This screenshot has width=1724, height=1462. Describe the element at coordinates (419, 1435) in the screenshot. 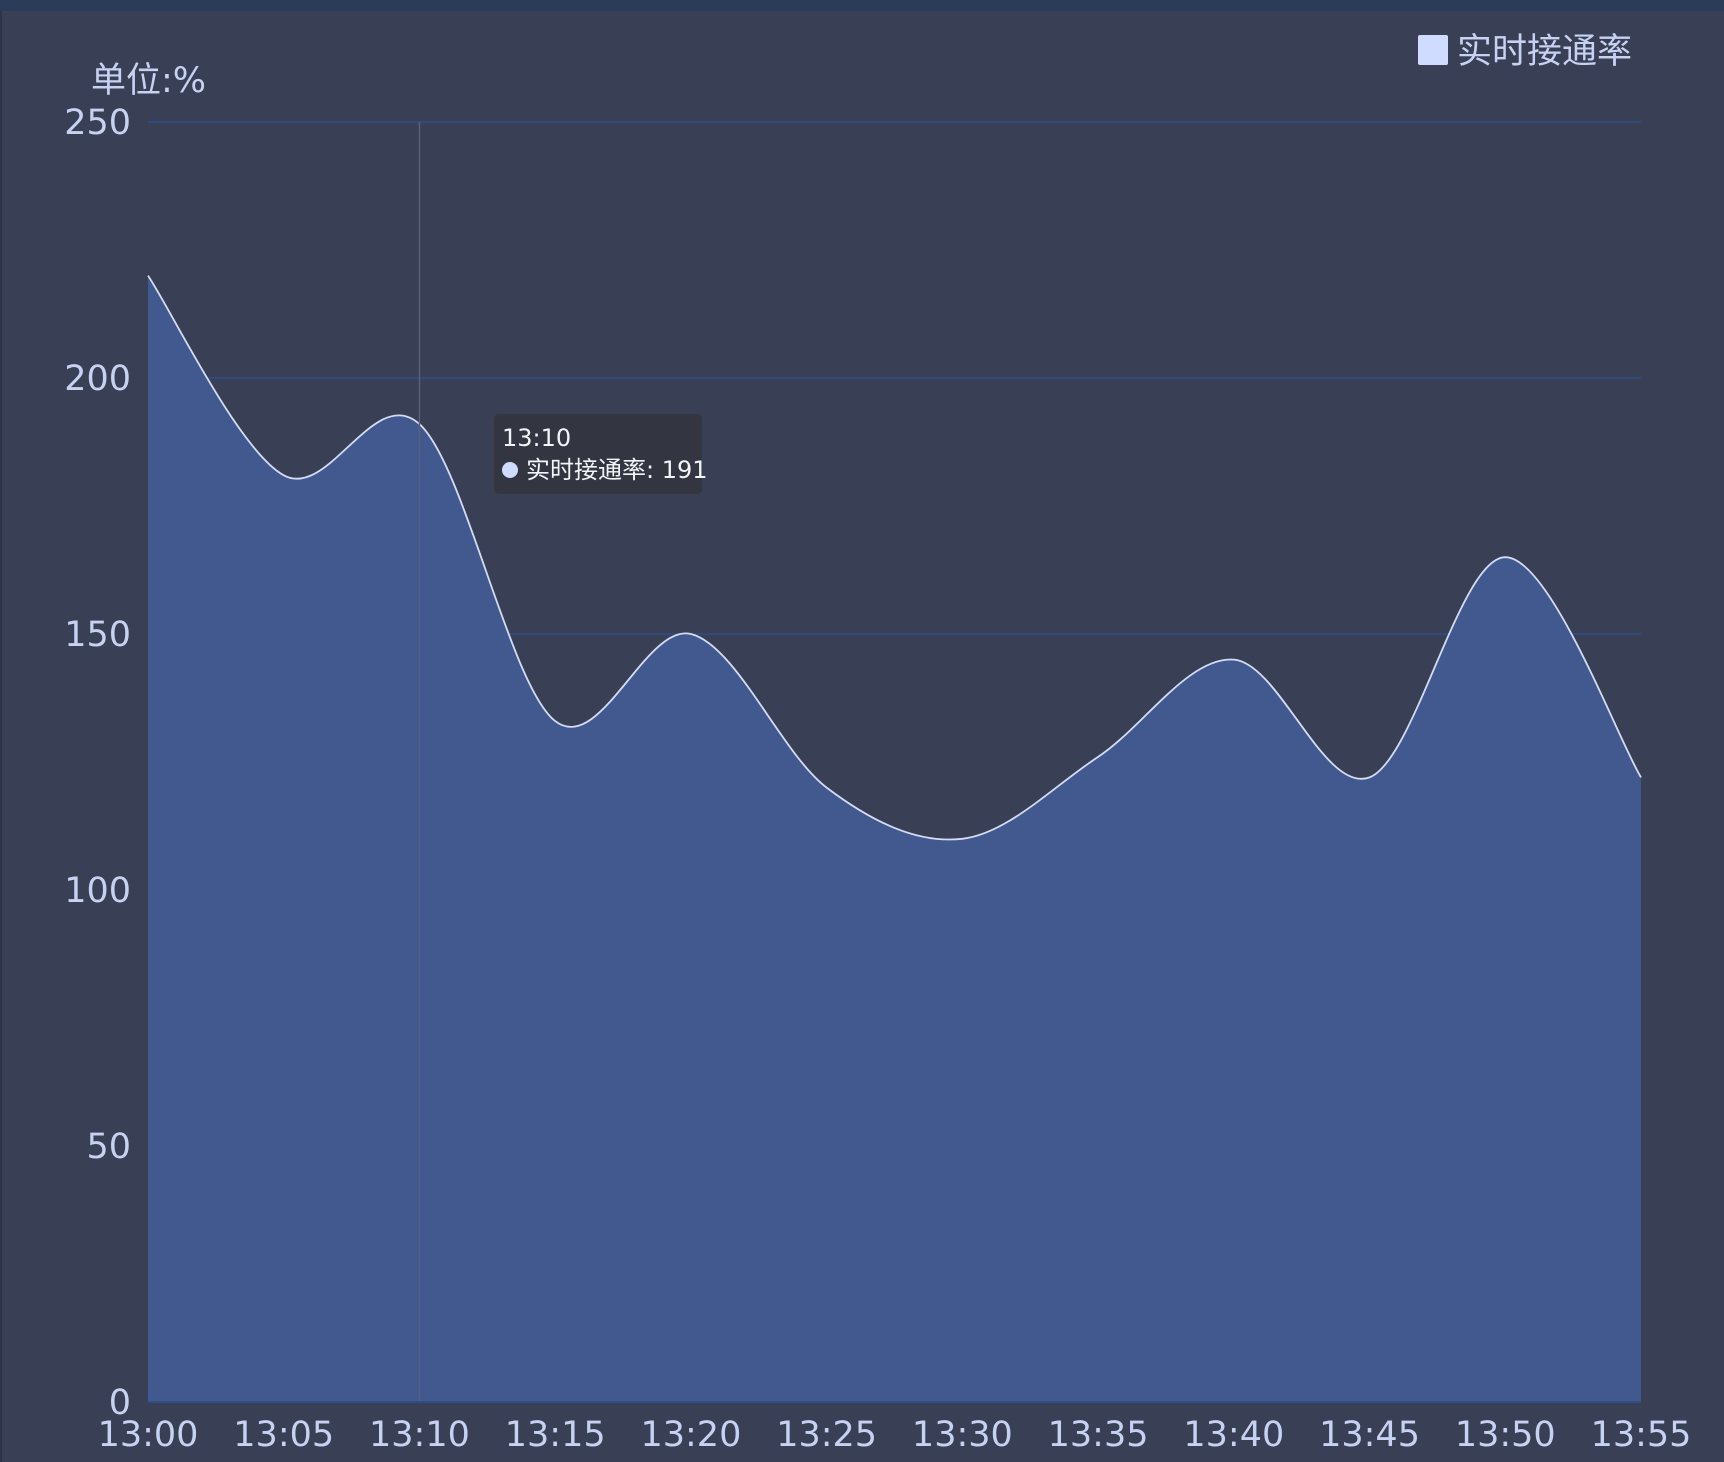

I see `x-tick-label: 13:10` at that location.